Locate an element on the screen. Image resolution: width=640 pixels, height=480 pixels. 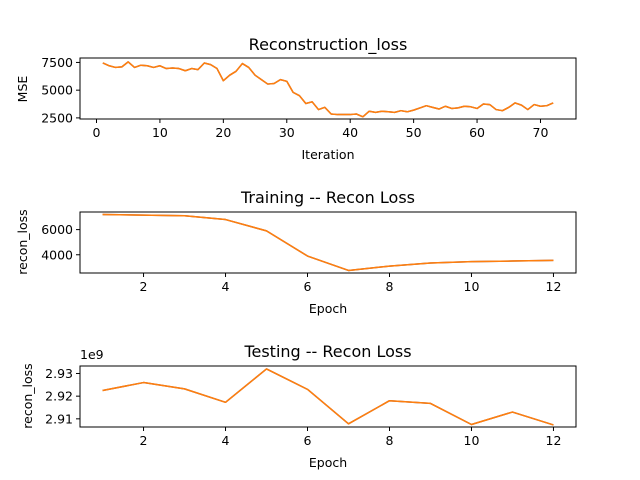
x-tick-label: 30 is located at coordinates (287, 132).